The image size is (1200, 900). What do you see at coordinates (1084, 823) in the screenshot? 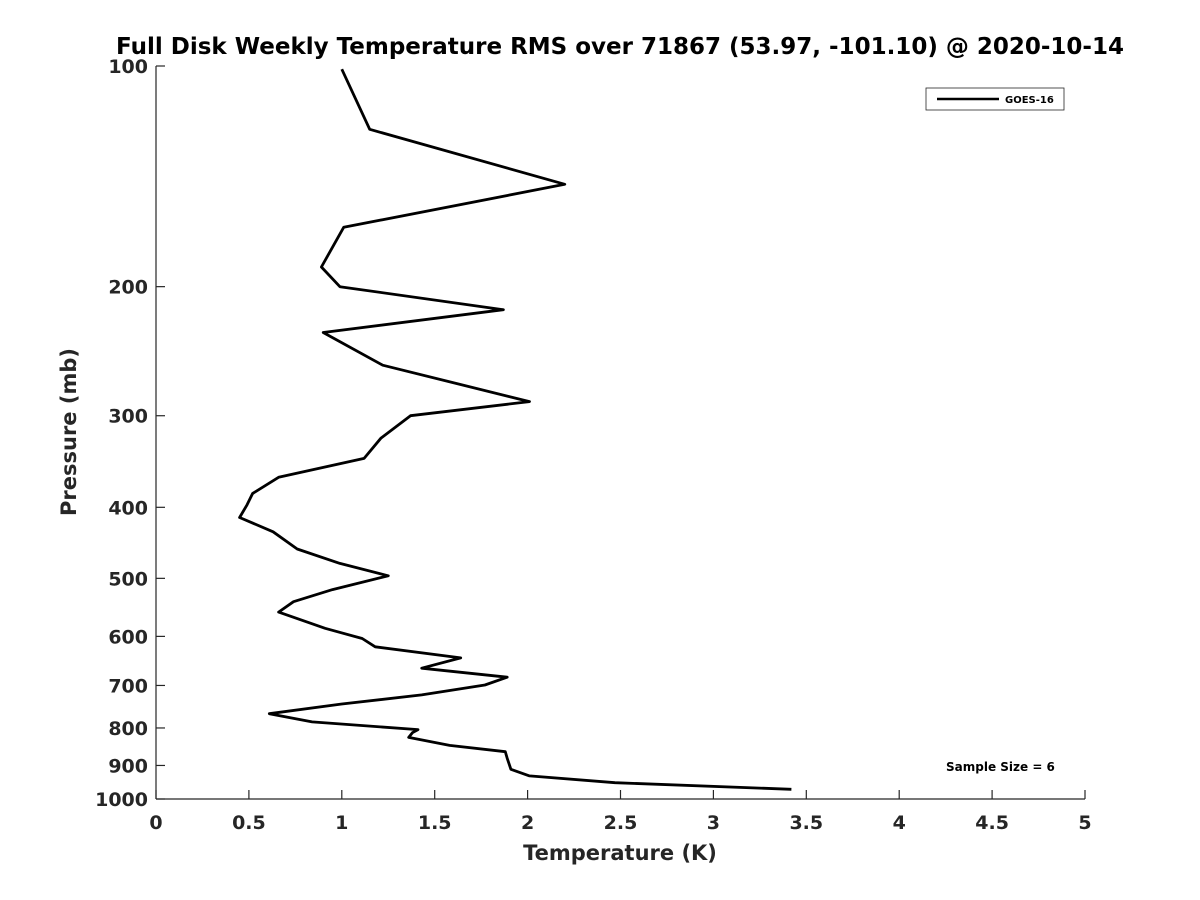
I see `x-tick-label: 5` at bounding box center [1084, 823].